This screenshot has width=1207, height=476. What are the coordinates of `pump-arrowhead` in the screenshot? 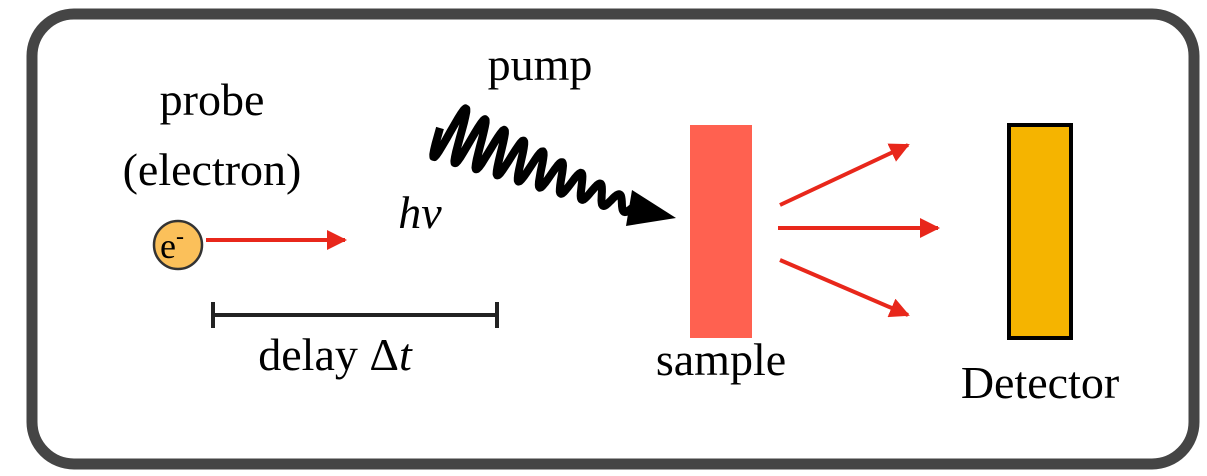 It's located at (651, 208).